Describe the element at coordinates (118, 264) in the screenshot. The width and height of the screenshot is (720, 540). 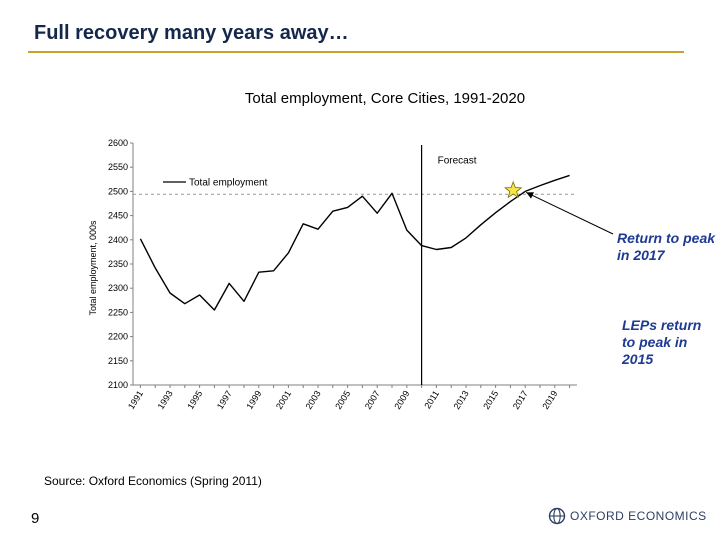
I see `y-tick-label: 2350` at that location.